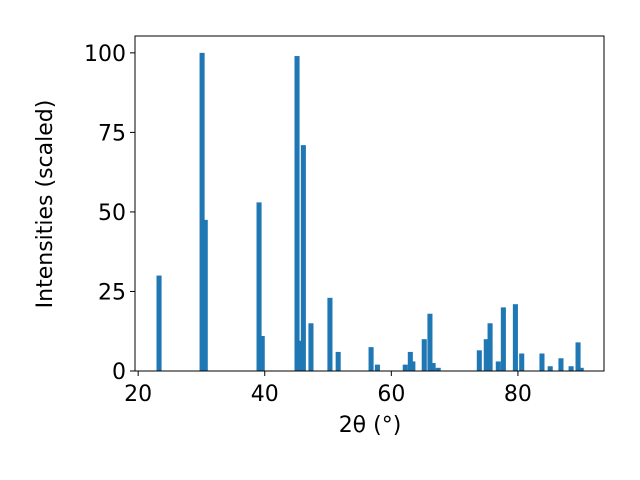  What do you see at coordinates (119, 372) in the screenshot?
I see `y-tick-label: 0` at bounding box center [119, 372].